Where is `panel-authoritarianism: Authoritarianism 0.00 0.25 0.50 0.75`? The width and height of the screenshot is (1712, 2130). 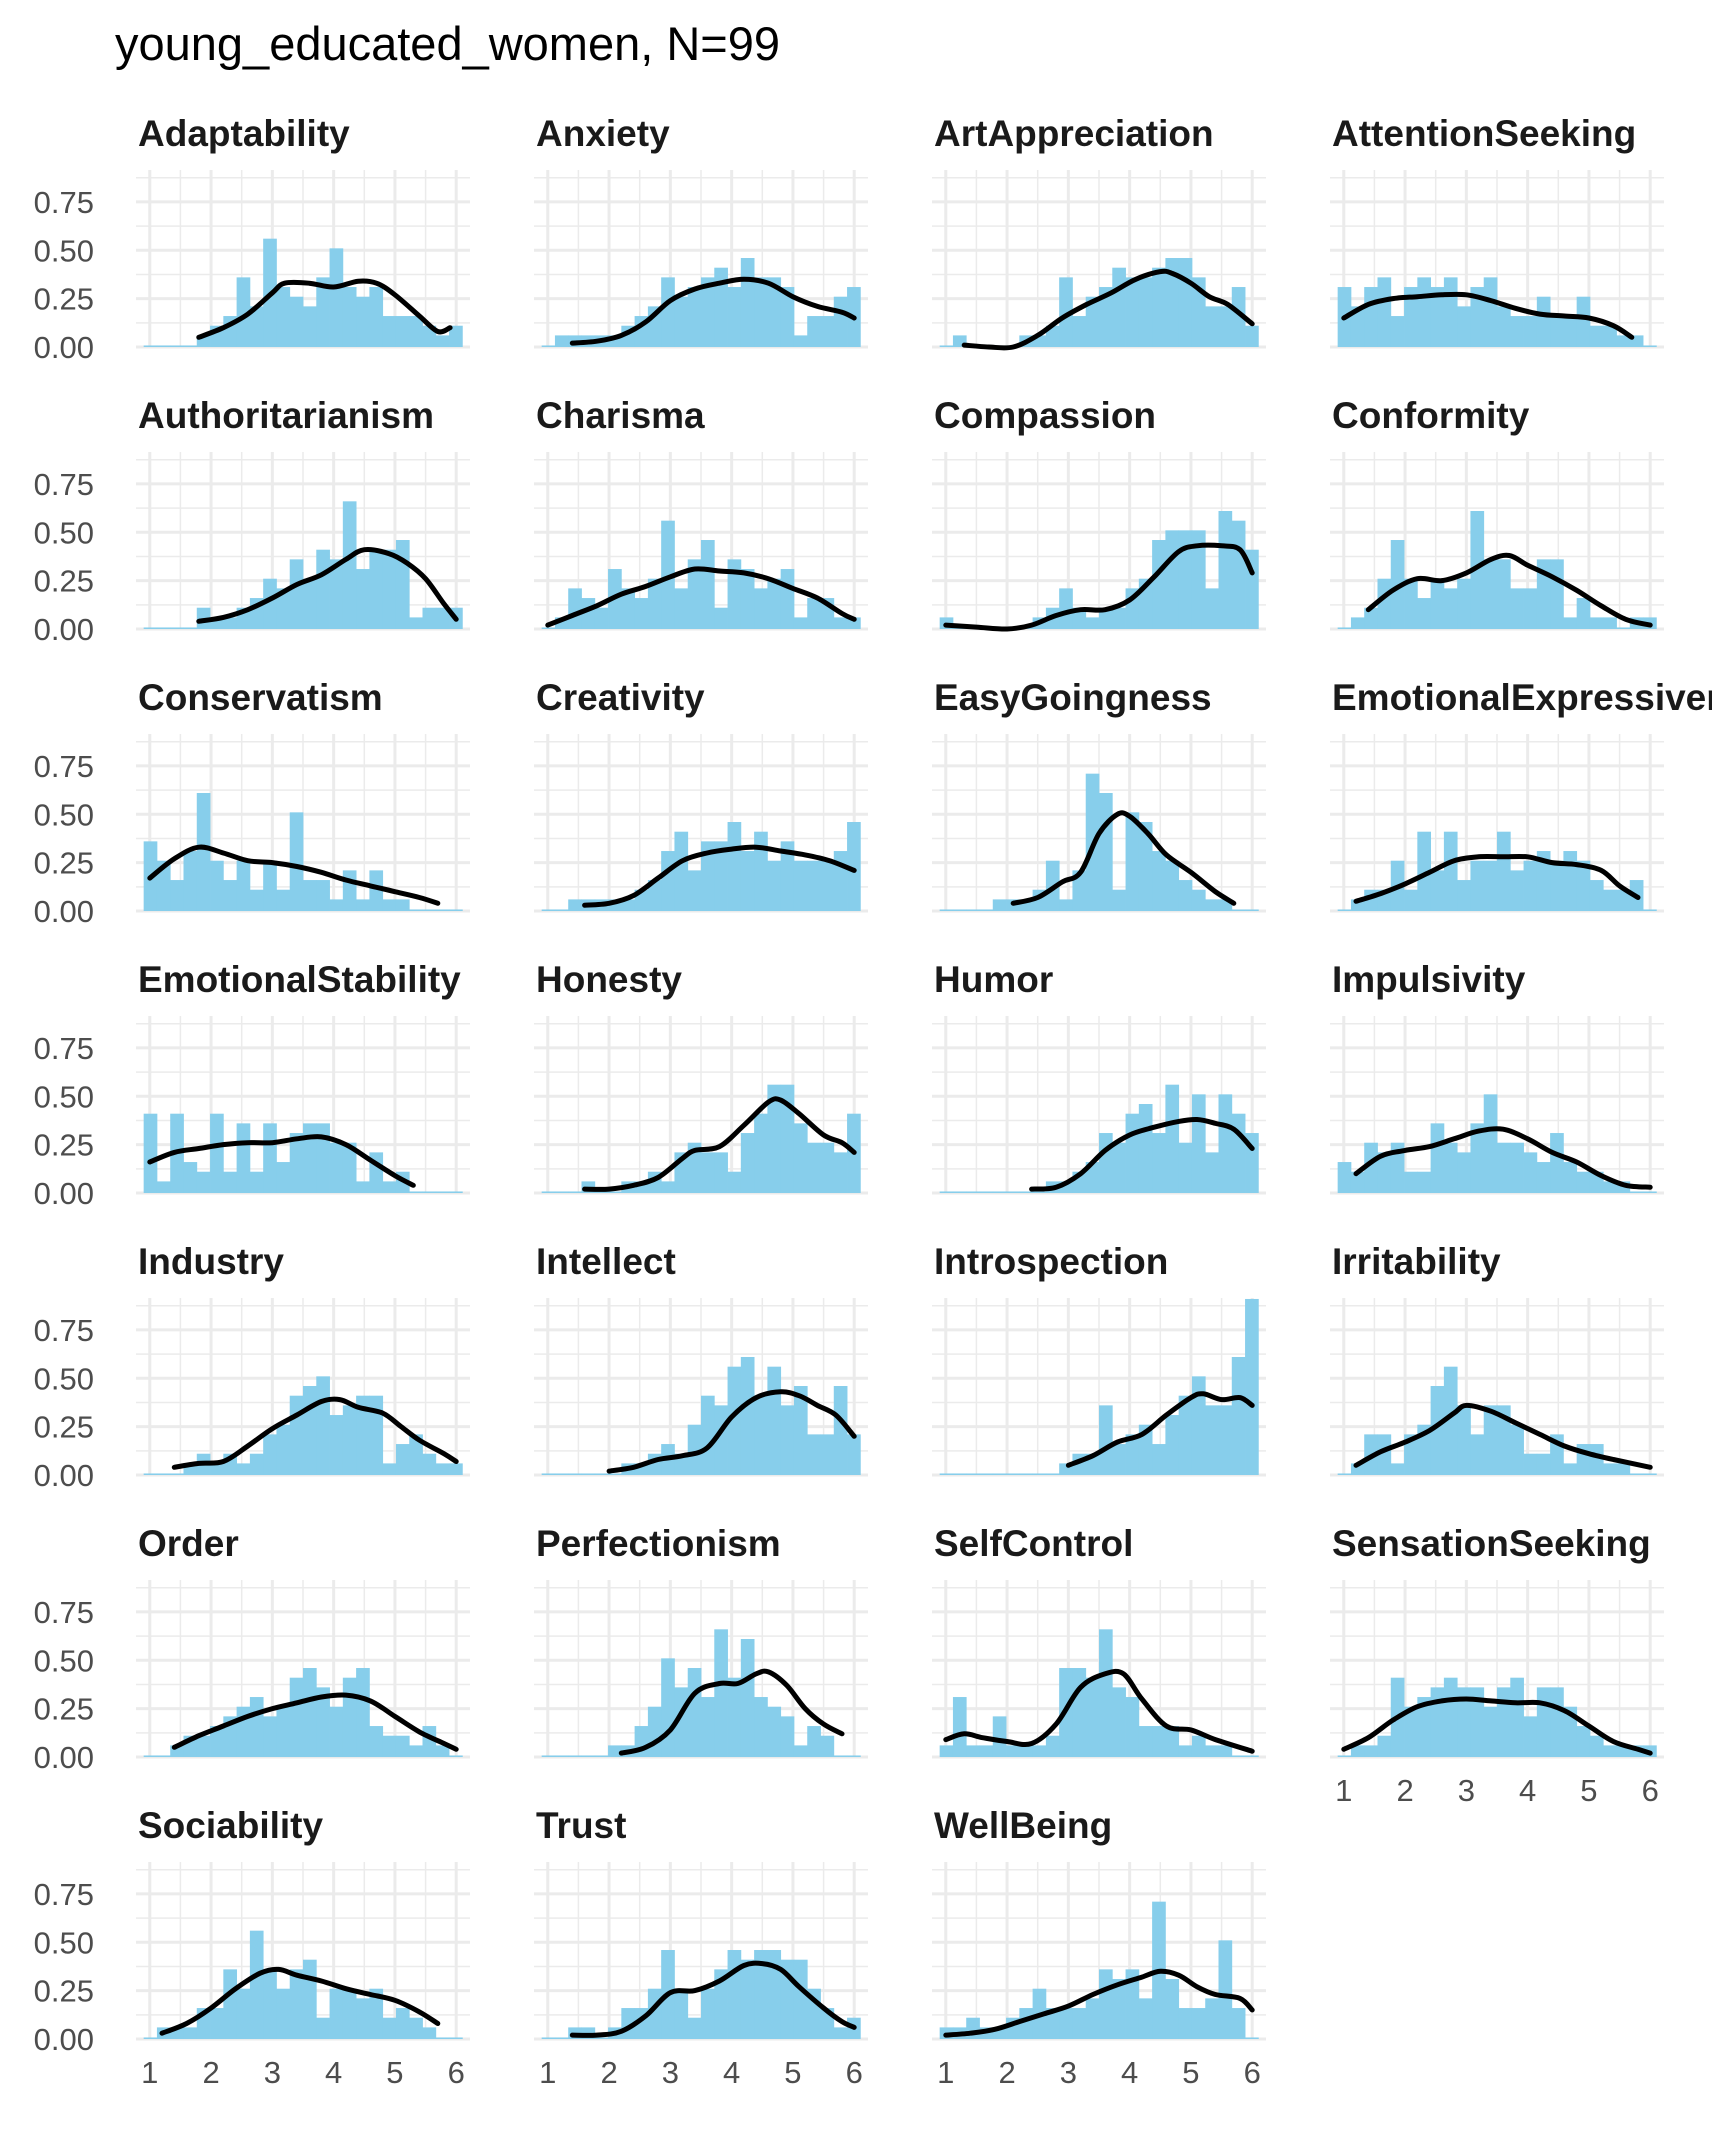 panel-authoritarianism: Authoritarianism 0.00 0.25 0.50 0.75 is located at coordinates (252, 521).